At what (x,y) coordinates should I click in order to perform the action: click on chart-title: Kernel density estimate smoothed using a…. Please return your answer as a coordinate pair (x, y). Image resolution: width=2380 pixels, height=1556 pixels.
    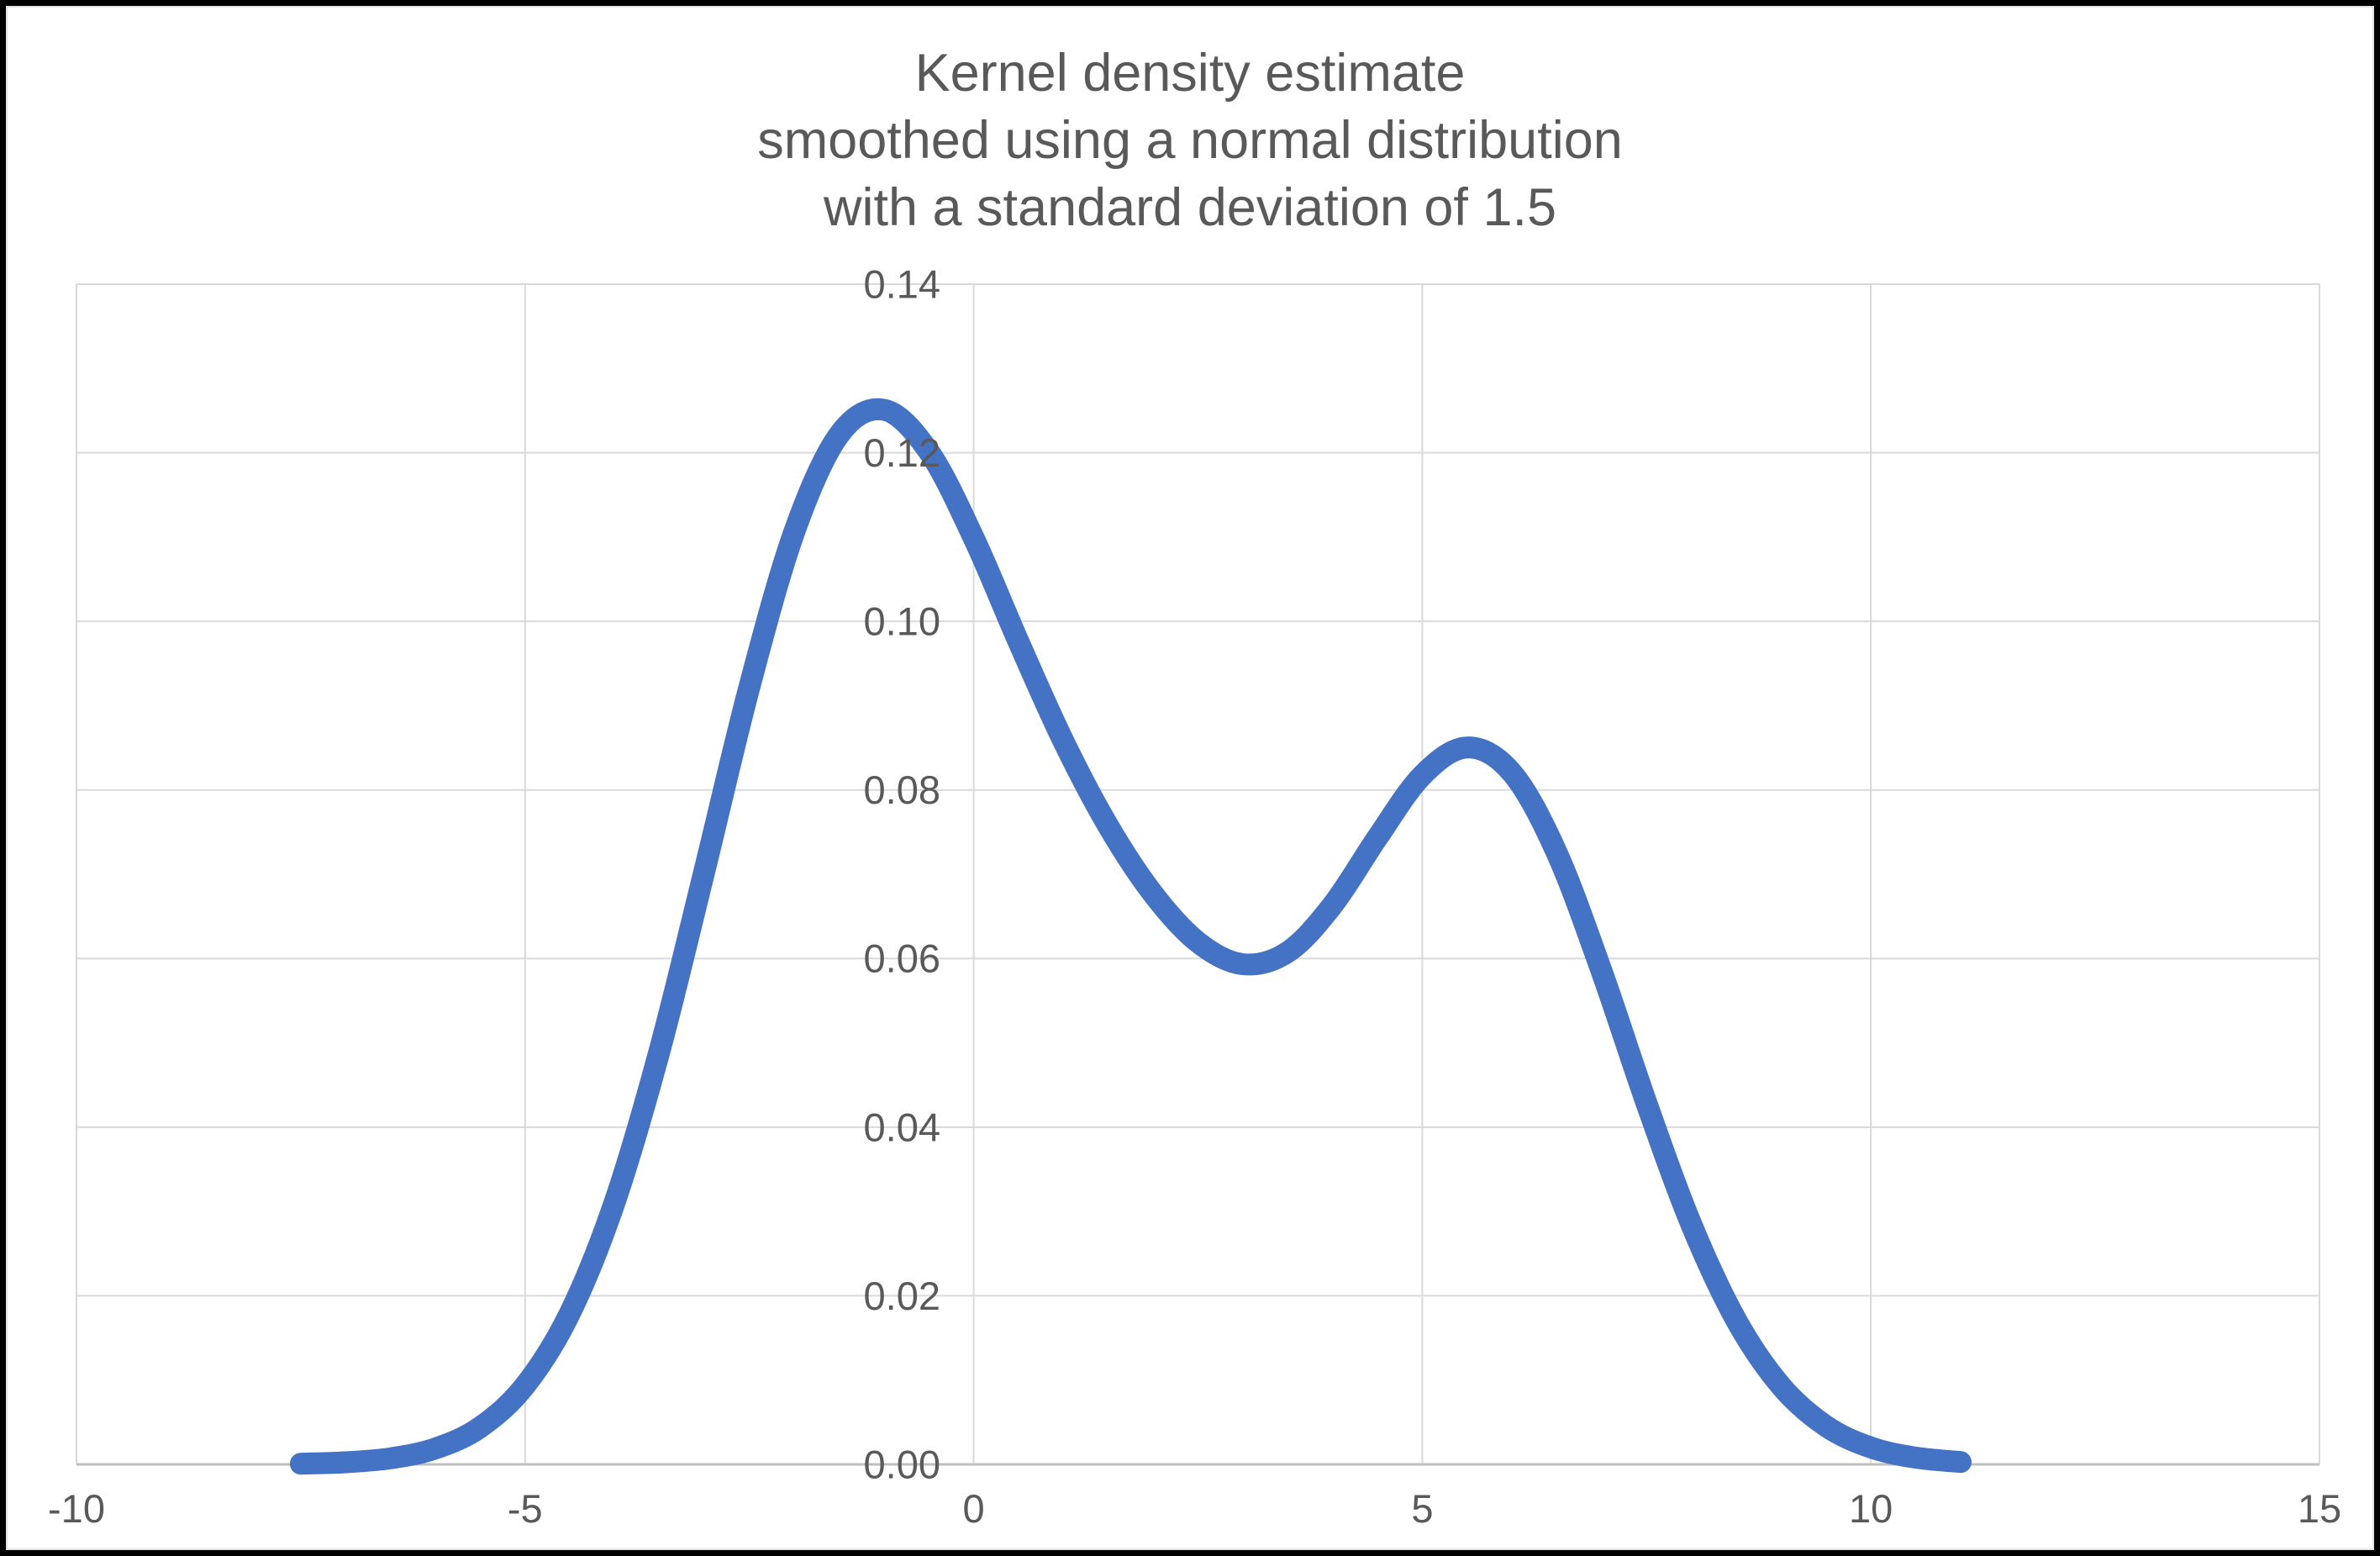
    Looking at the image, I should click on (1190, 140).